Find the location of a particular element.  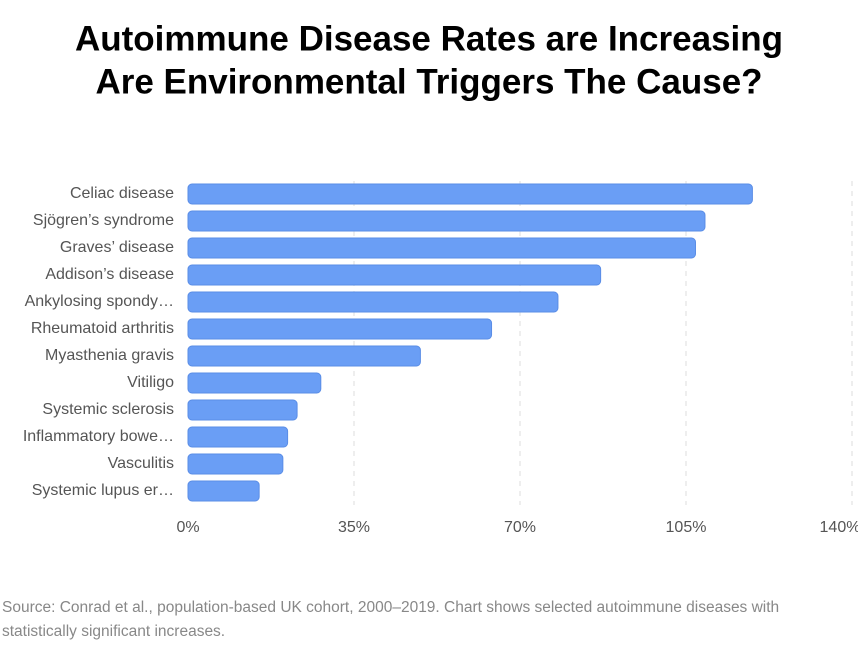

x-tick-label: 105% is located at coordinates (686, 527).